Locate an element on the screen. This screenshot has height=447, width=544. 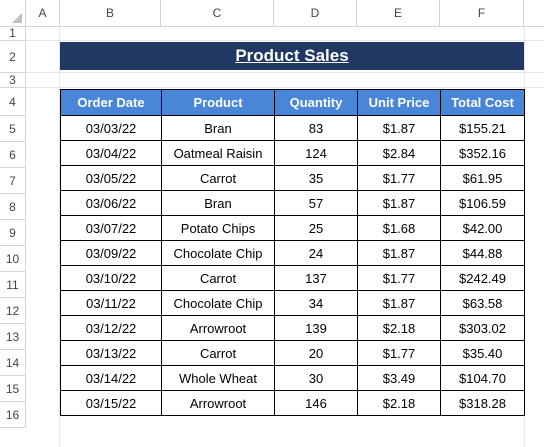
cell-total-cost: $106.59 is located at coordinates (482, 203).